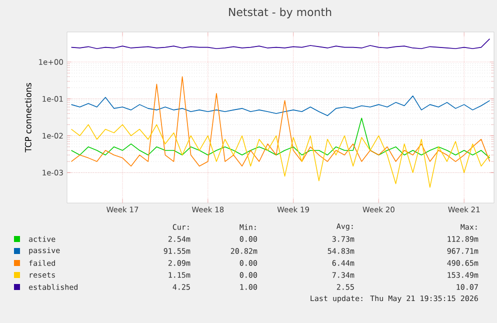 Image resolution: width=497 pixels, height=323 pixels. What do you see at coordinates (28, 117) in the screenshot?
I see `y-axis-title: TCP connections` at bounding box center [28, 117].